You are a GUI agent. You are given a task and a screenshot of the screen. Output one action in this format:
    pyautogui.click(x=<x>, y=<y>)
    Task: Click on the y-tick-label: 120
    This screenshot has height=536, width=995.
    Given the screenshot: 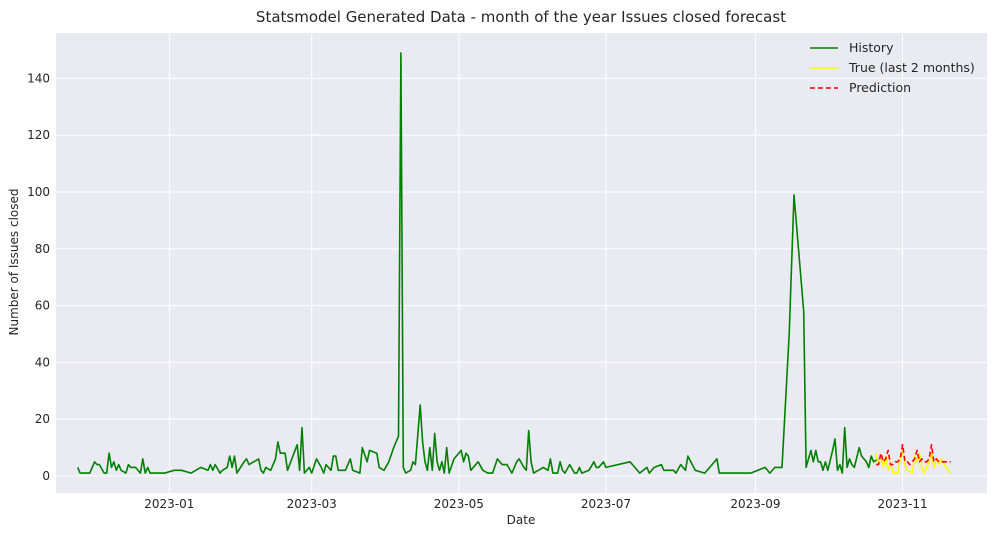 What is the action you would take?
    pyautogui.click(x=38, y=135)
    